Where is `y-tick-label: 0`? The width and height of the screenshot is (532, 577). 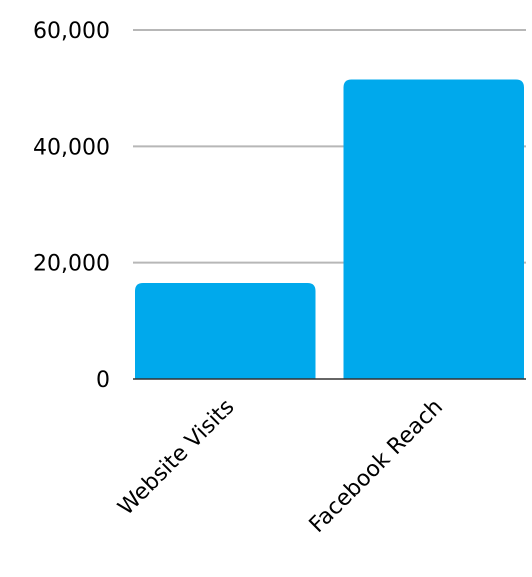 y-tick-label: 0 is located at coordinates (103, 380).